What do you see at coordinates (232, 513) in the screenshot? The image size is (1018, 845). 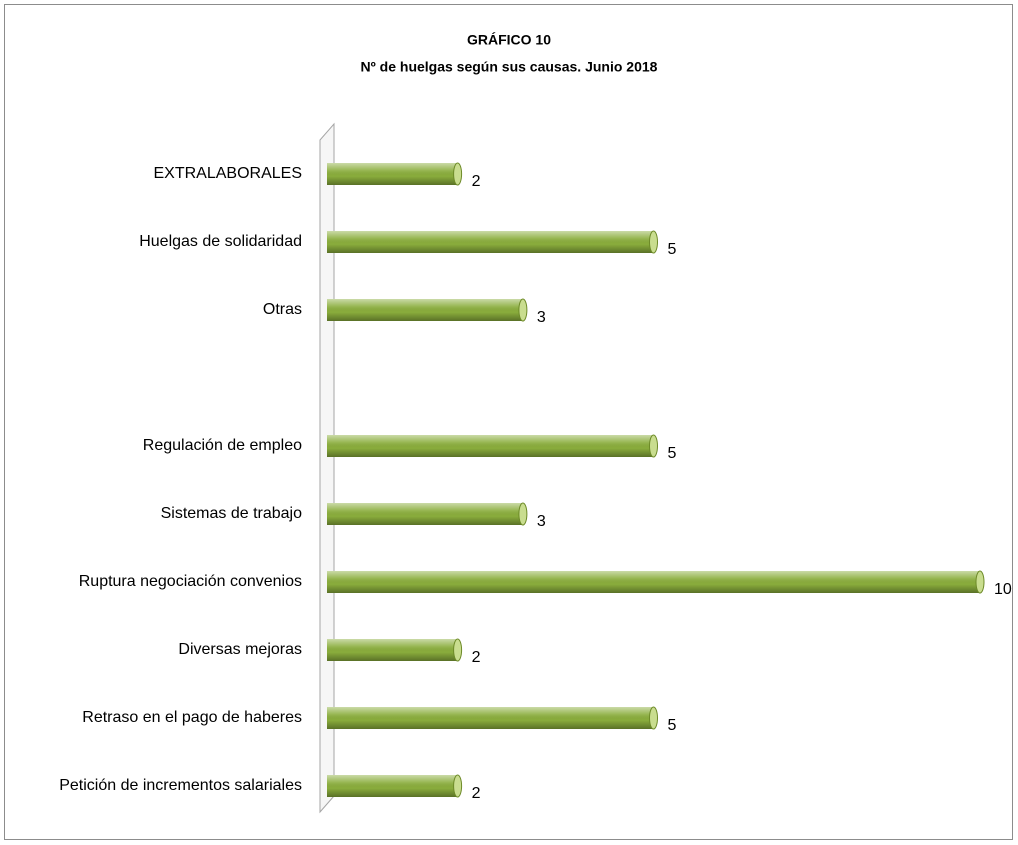 I see `y-tick-label: Sistemas de trabajo` at bounding box center [232, 513].